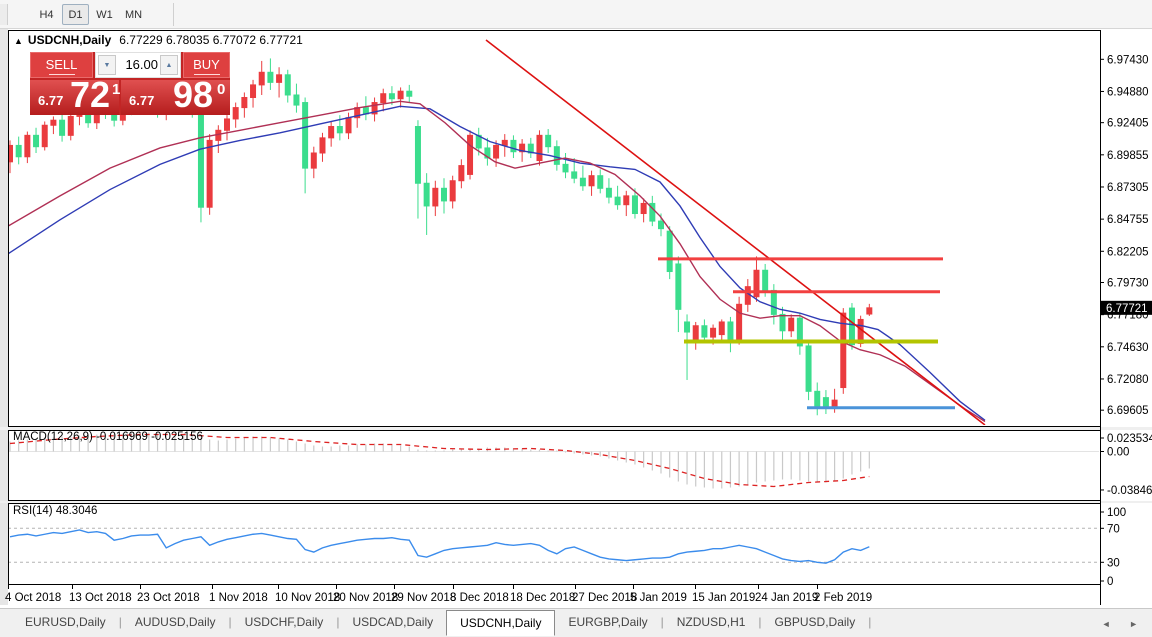  I want to click on timeframe-button-w1: W1, so click(104, 15).